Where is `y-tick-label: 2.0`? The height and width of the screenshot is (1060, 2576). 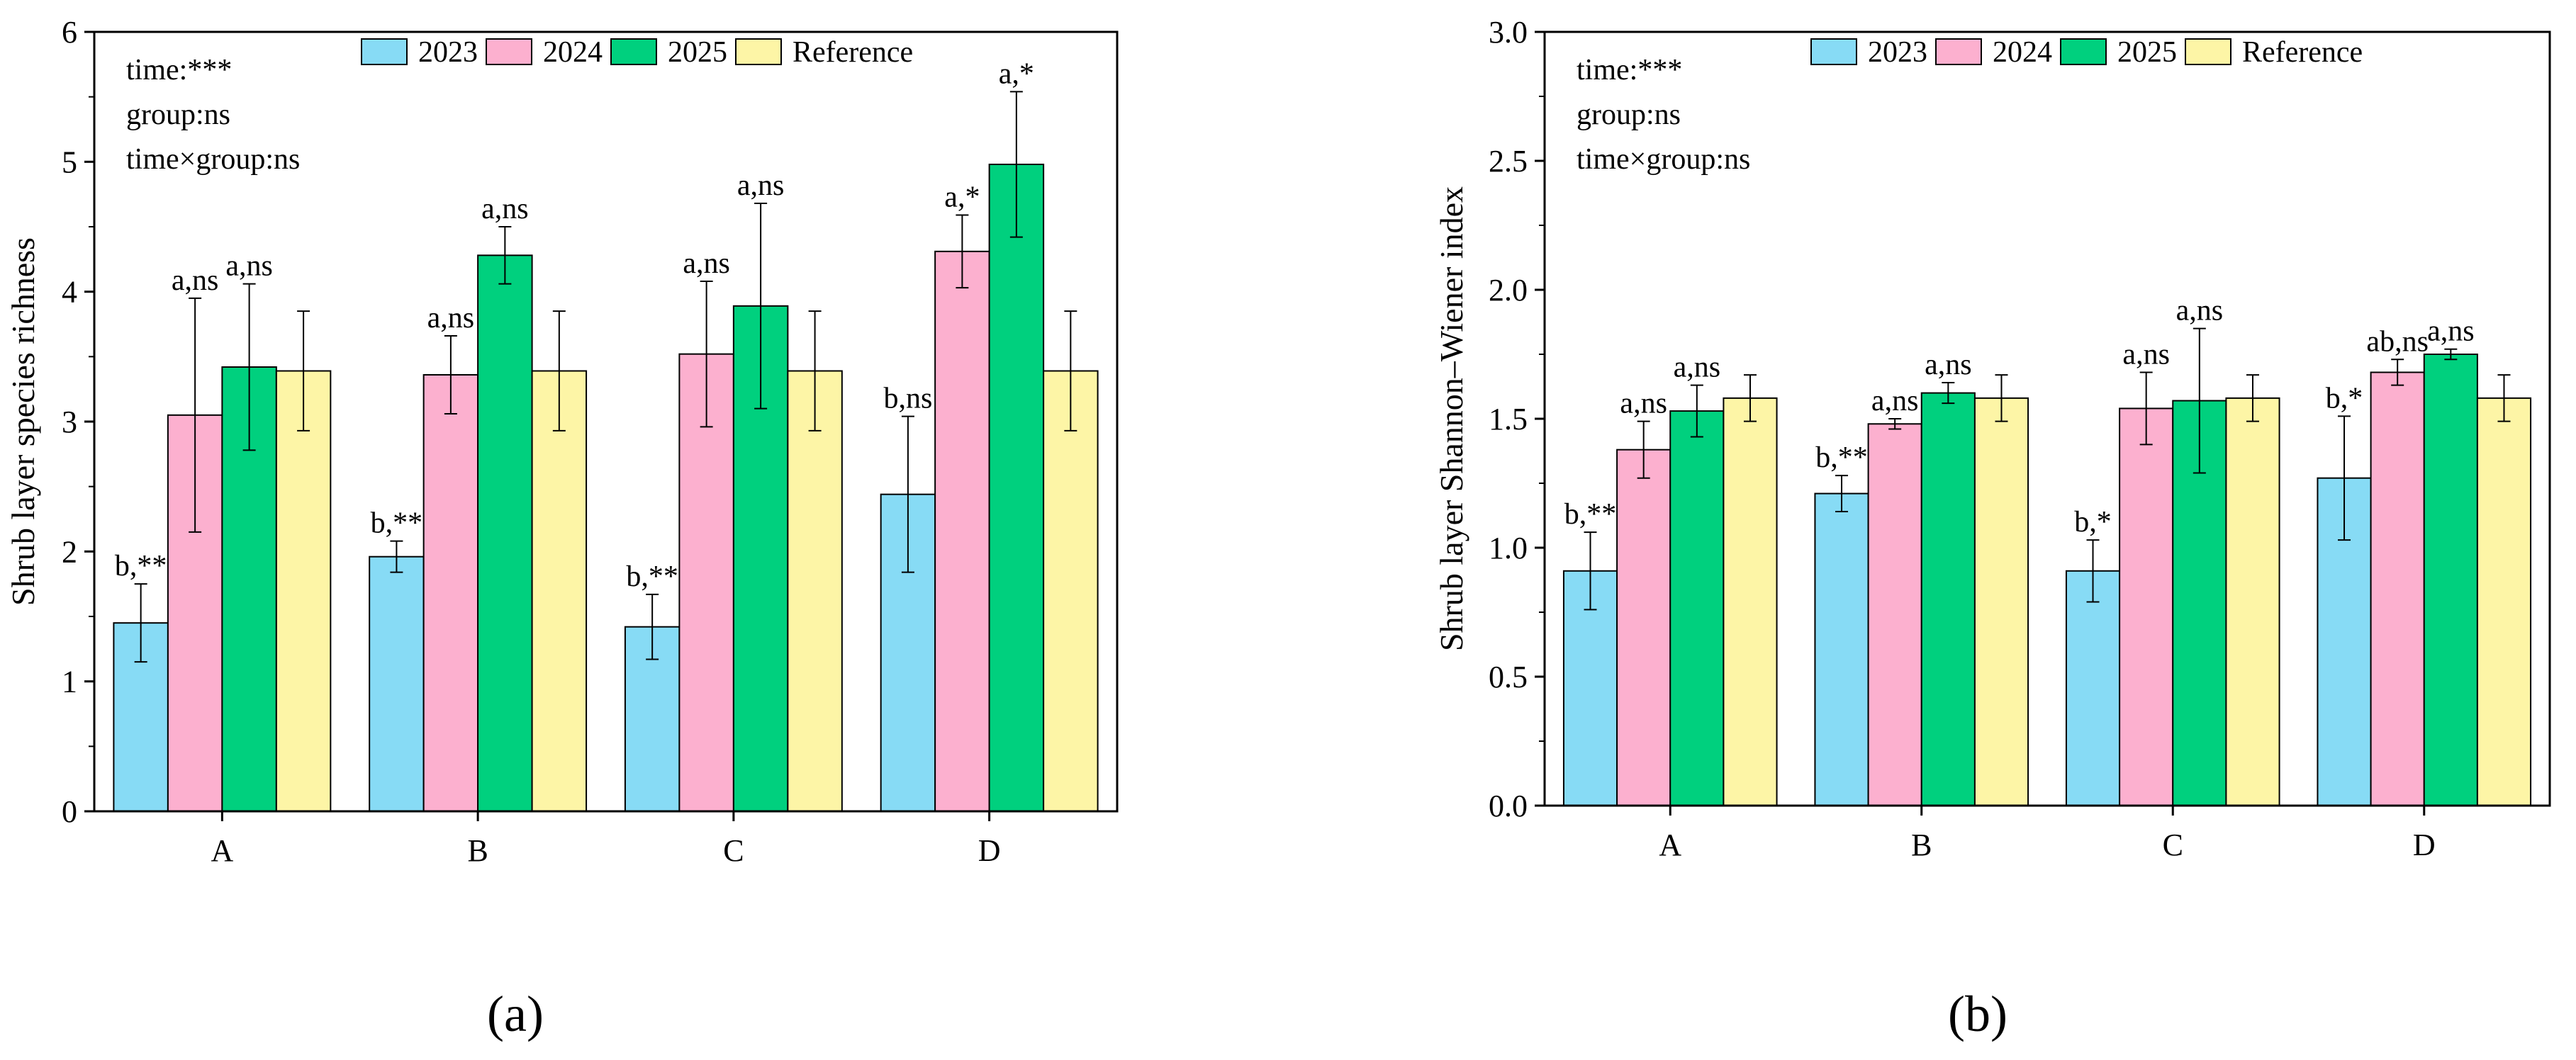 y-tick-label: 2.0 is located at coordinates (1508, 290).